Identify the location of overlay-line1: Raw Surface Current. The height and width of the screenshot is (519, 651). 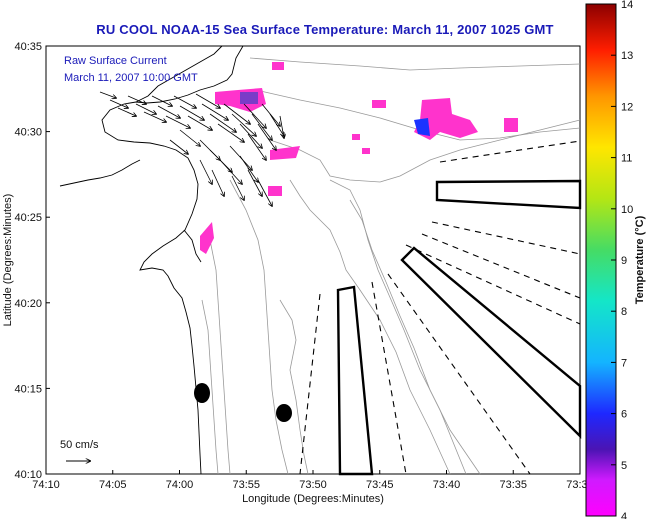
(115, 61).